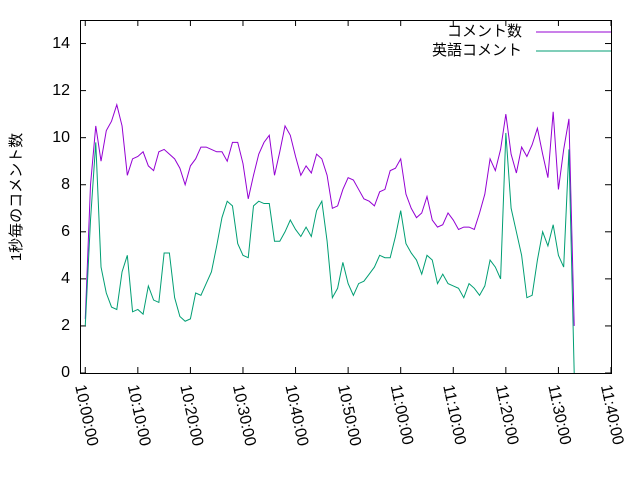 This screenshot has height=480, width=640. Describe the element at coordinates (506, 414) in the screenshot. I see `x-tick-label: 11:20:00` at that location.